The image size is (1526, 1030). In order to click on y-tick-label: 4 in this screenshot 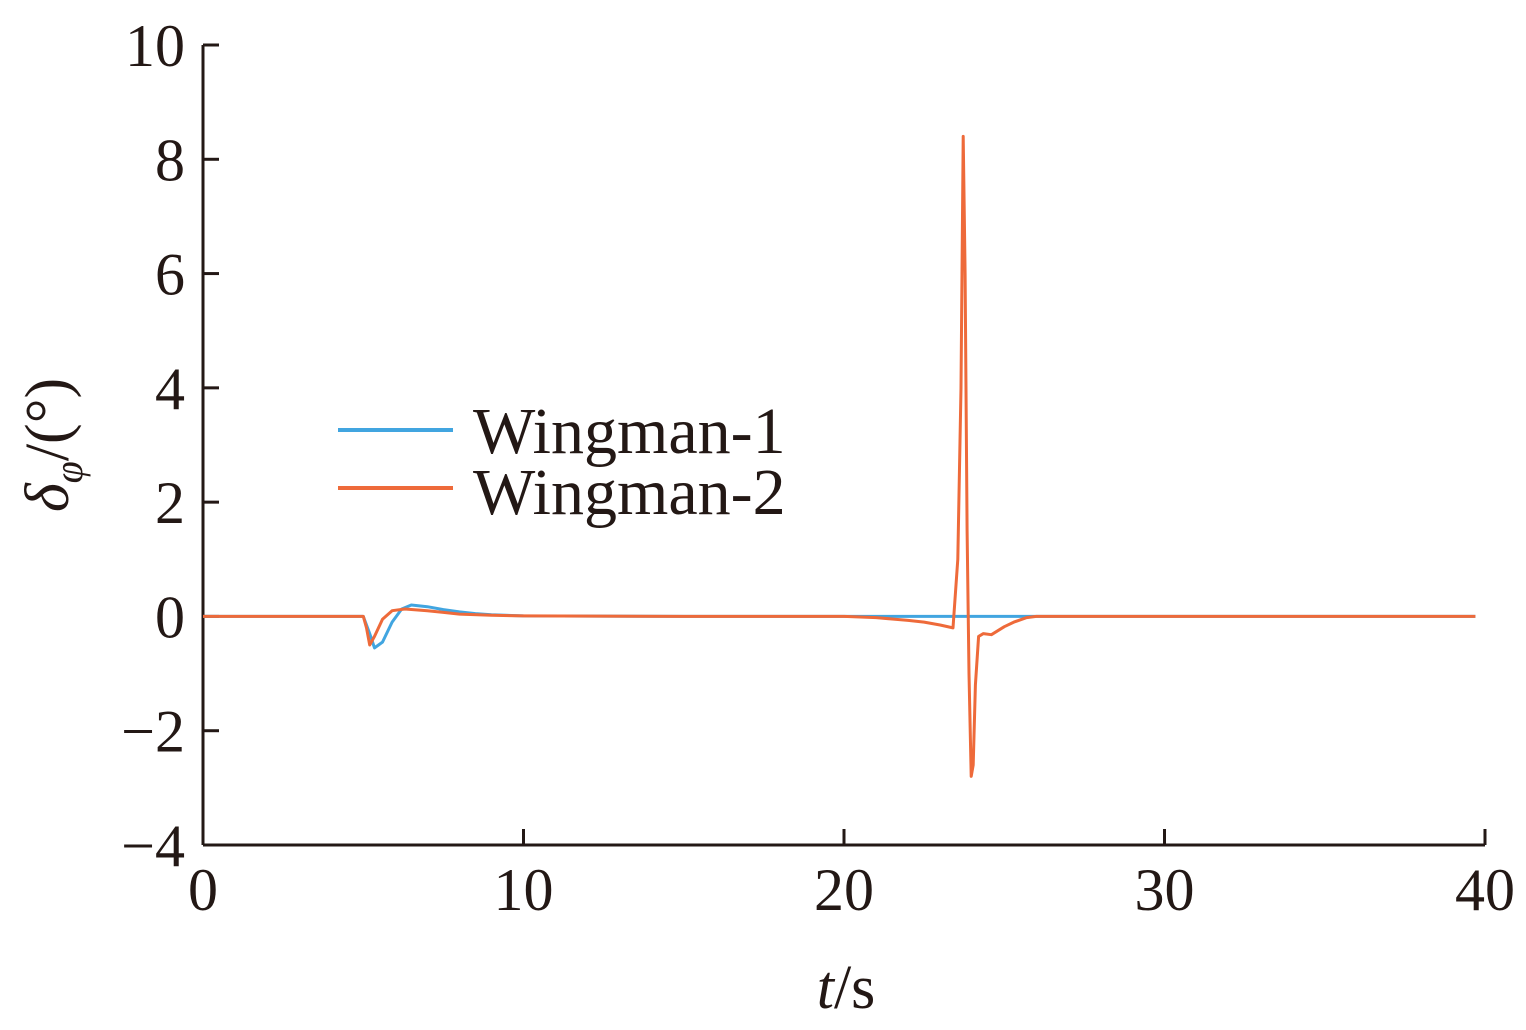, I will do `click(170, 389)`.